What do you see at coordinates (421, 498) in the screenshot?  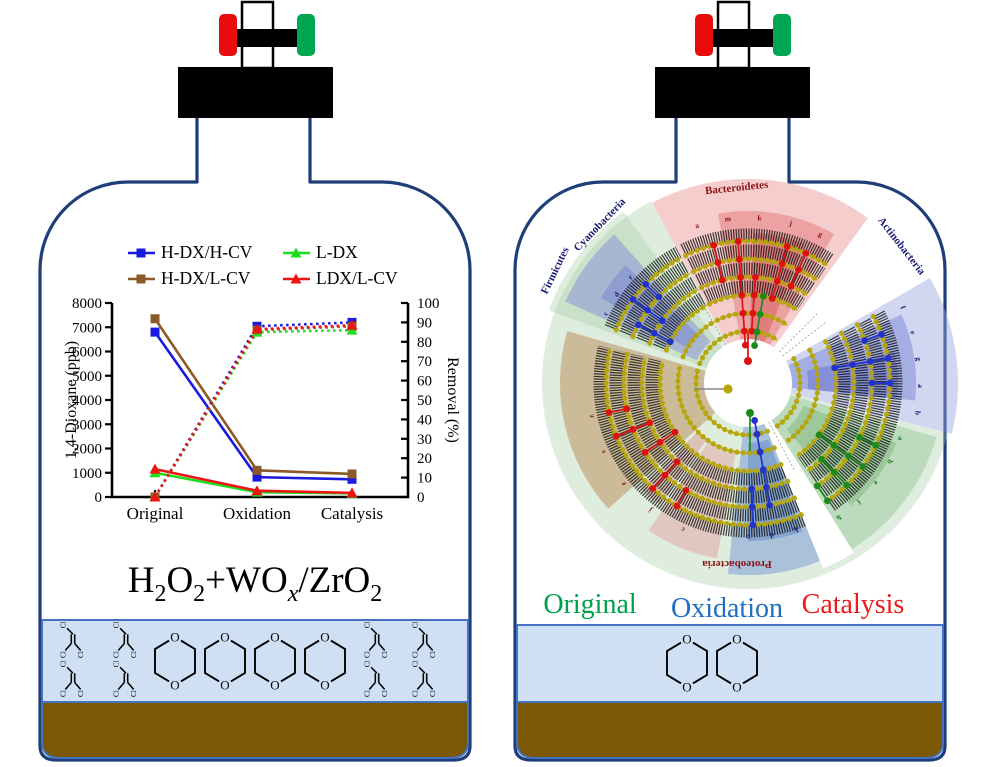 I see `right-tick-label: 0` at bounding box center [421, 498].